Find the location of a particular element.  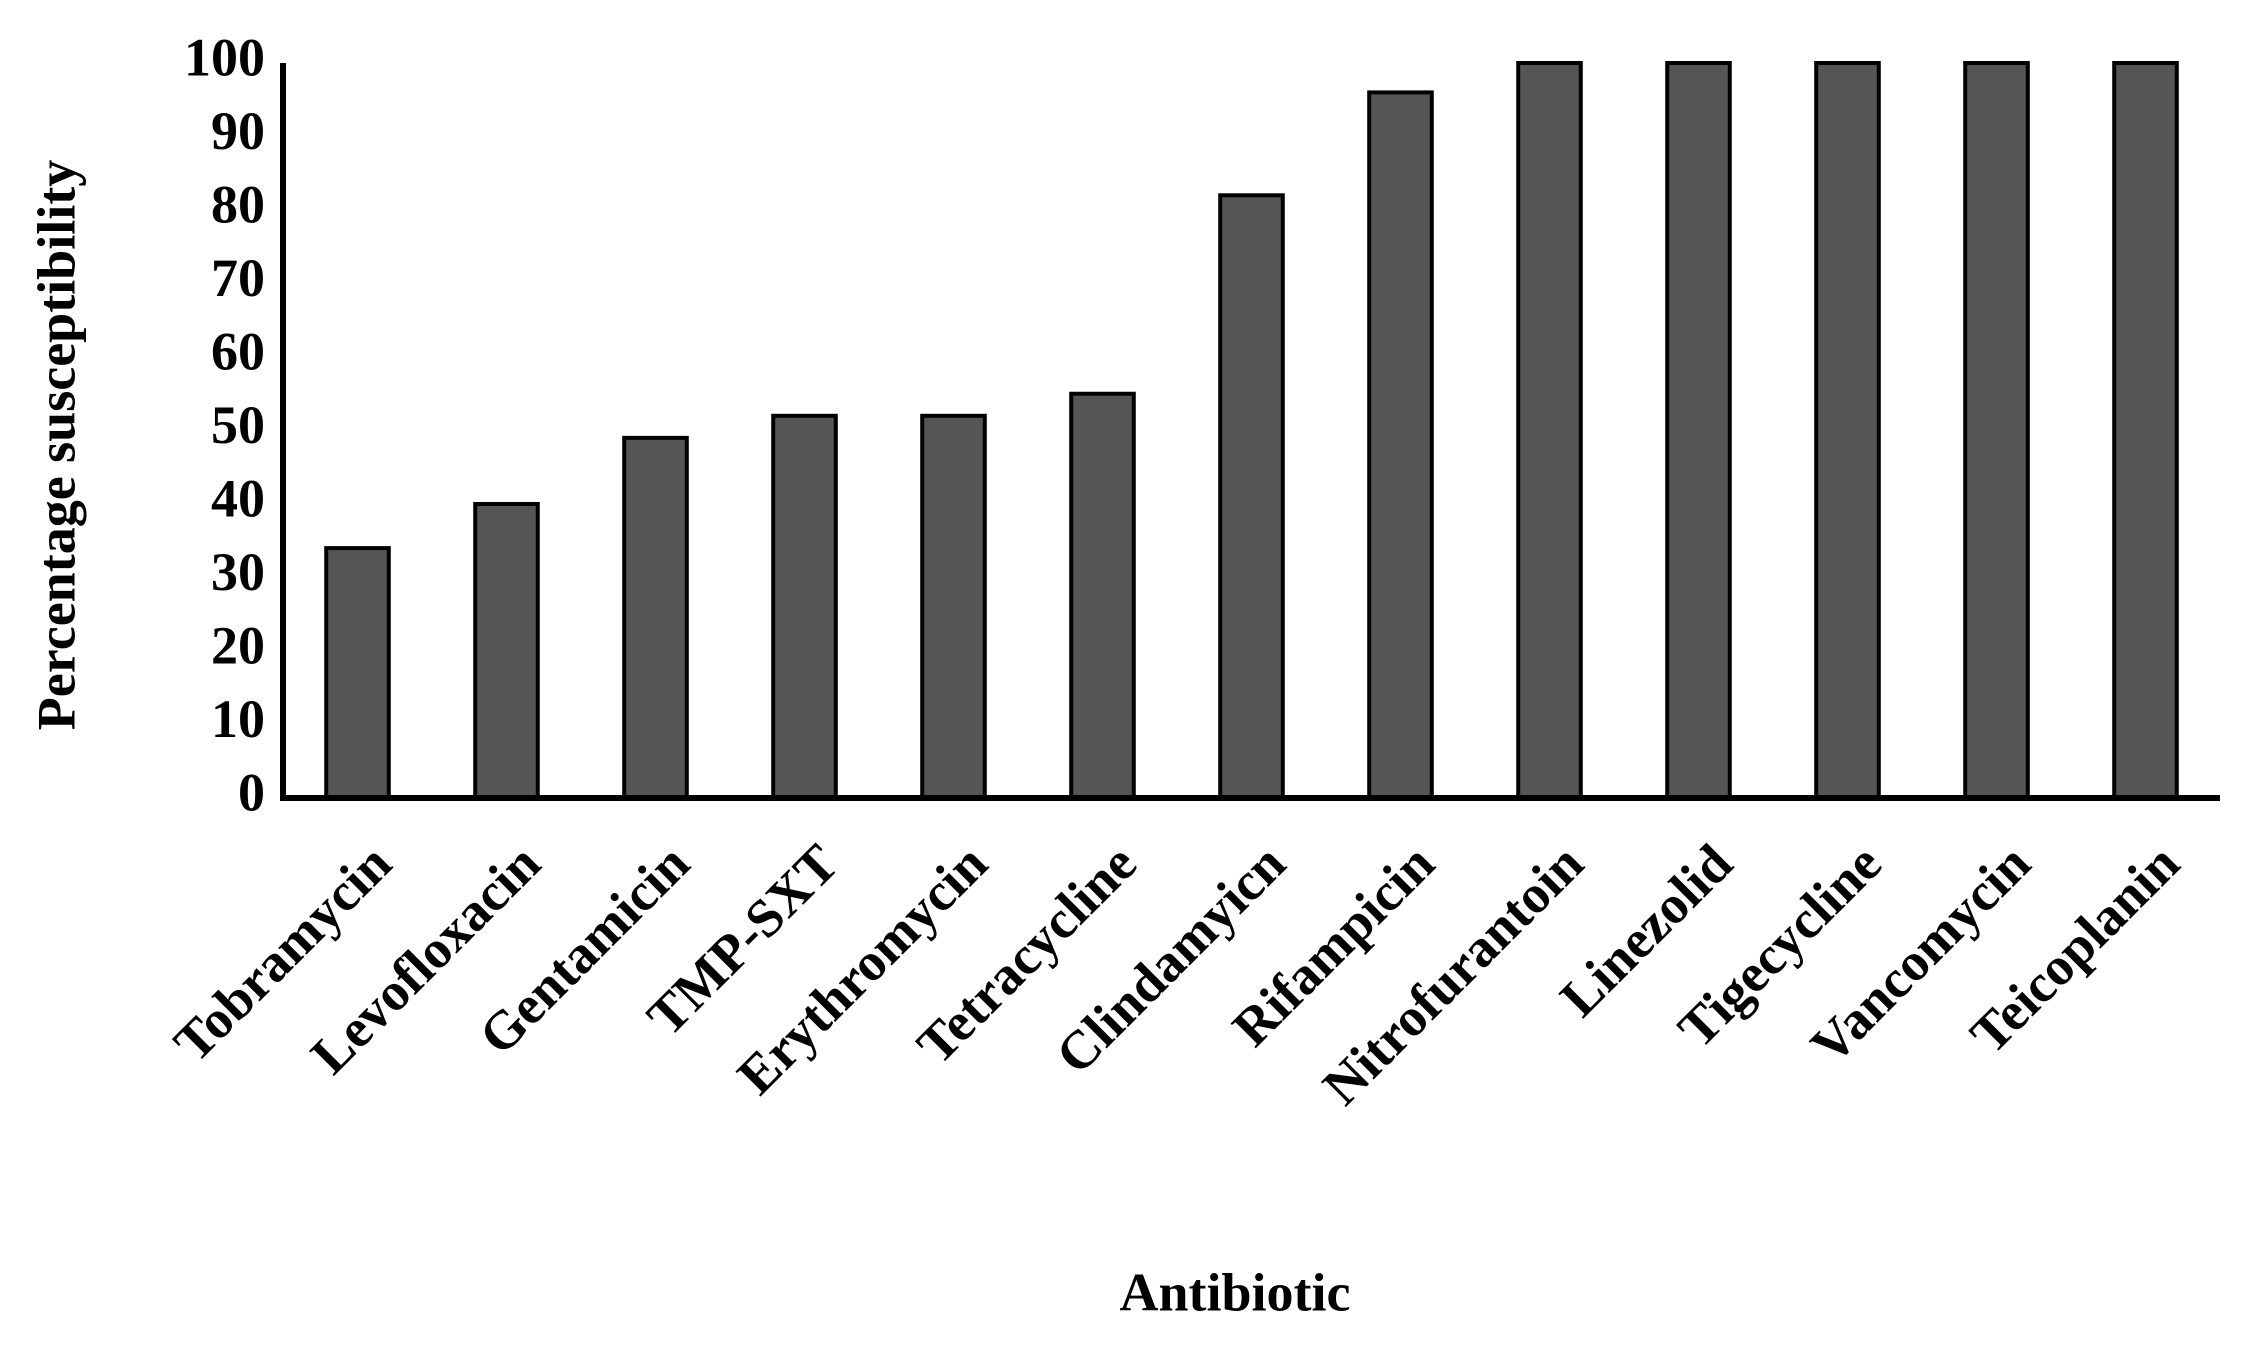

y-tick-label: 0 is located at coordinates (251, 792).